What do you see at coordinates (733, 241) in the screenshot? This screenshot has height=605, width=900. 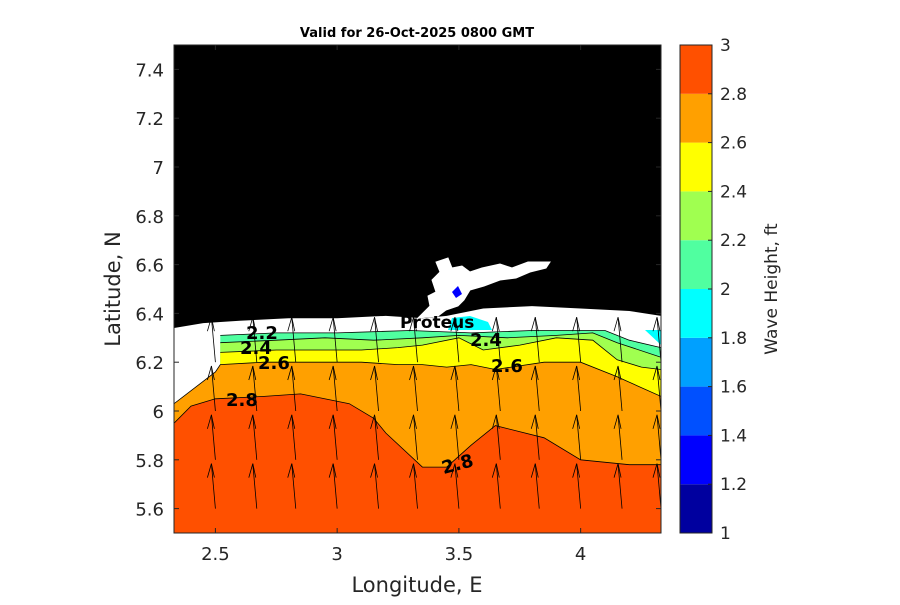 I see `colorbar-tick-label: 2.2` at bounding box center [733, 241].